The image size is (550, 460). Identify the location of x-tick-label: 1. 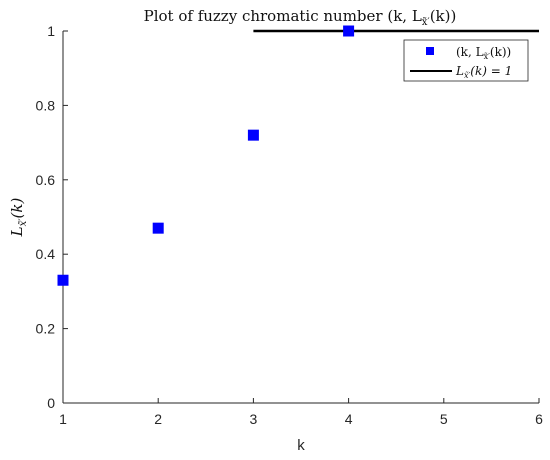
(63, 419).